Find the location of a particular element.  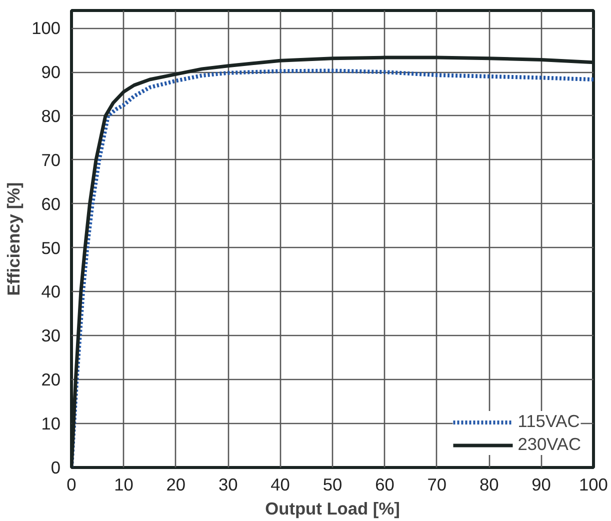

x-tick-label: 90 is located at coordinates (541, 484).